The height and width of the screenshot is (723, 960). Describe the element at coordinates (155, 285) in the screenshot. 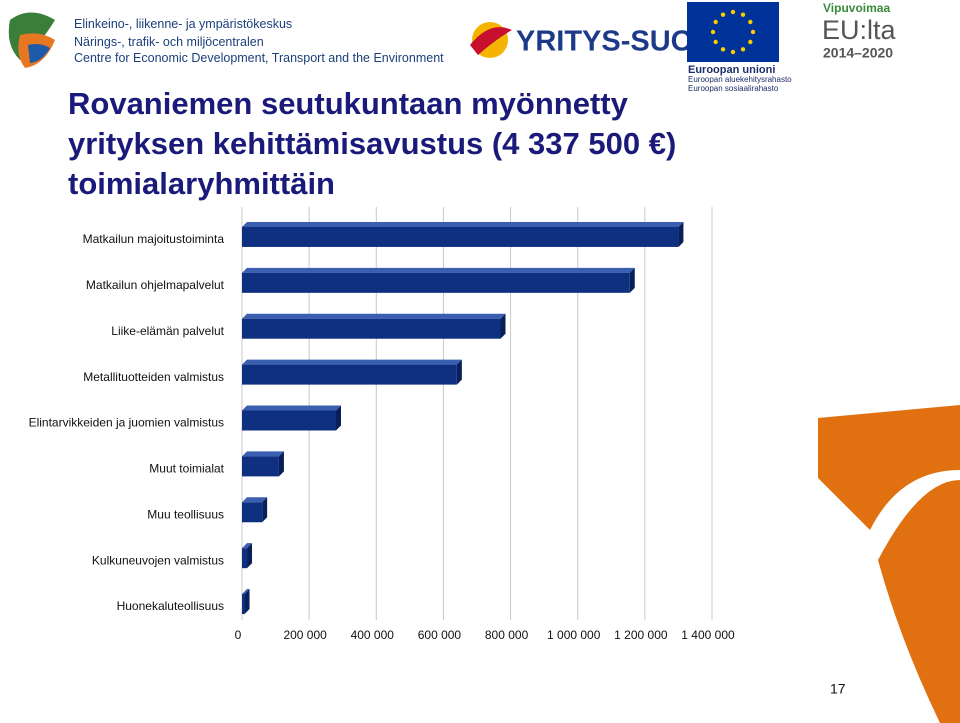

I see `y-tick-label: Matkailun ohjelmapalvelut` at that location.